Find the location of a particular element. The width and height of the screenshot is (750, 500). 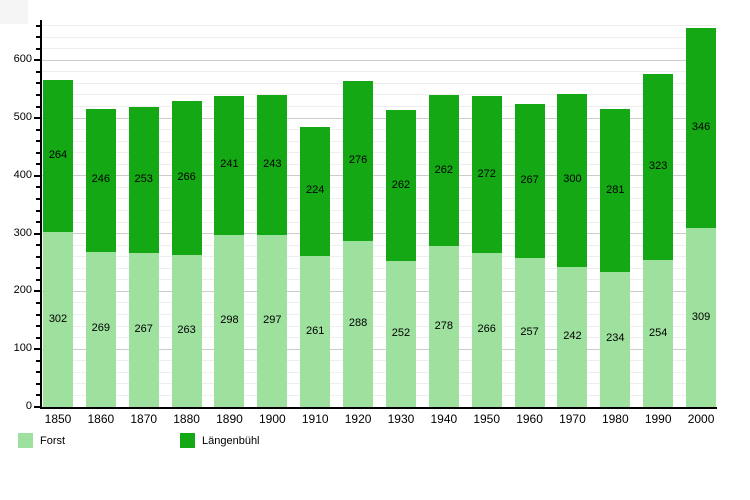

x-tick-label-1880: 1880 is located at coordinates (186, 419).